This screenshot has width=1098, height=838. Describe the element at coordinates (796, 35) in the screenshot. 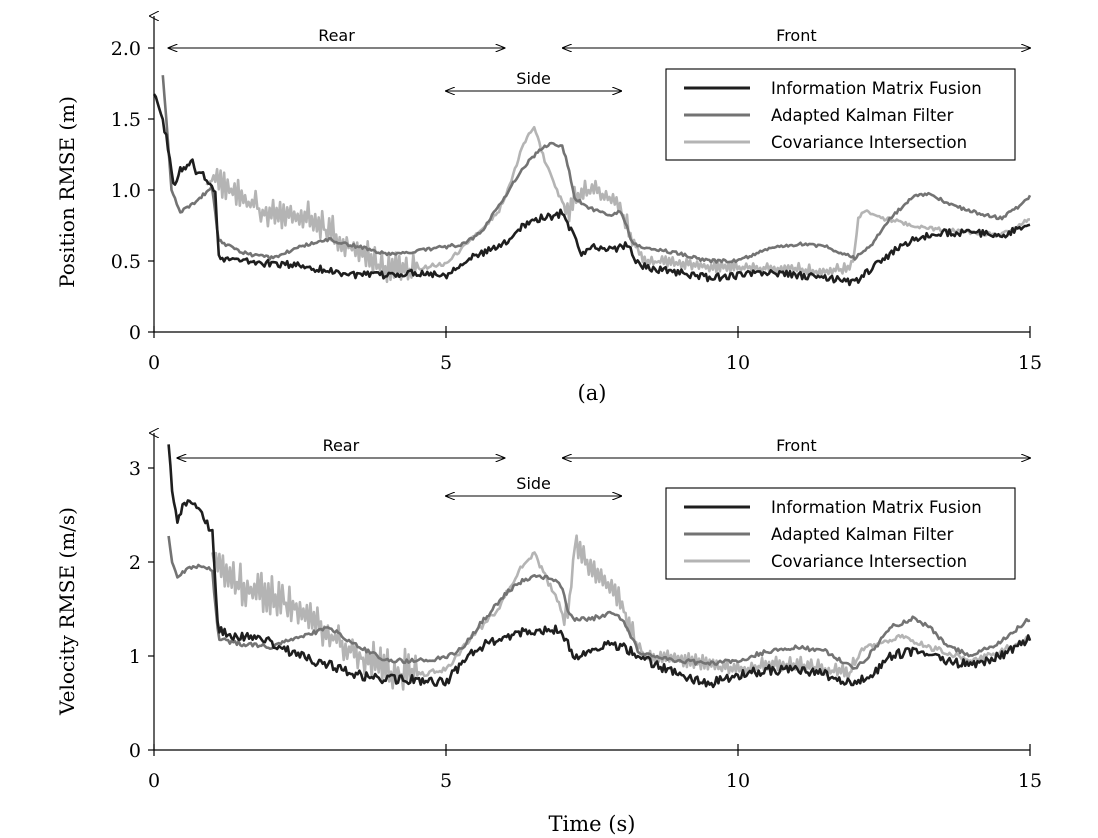

I see `position-phase-label-front: Front` at that location.